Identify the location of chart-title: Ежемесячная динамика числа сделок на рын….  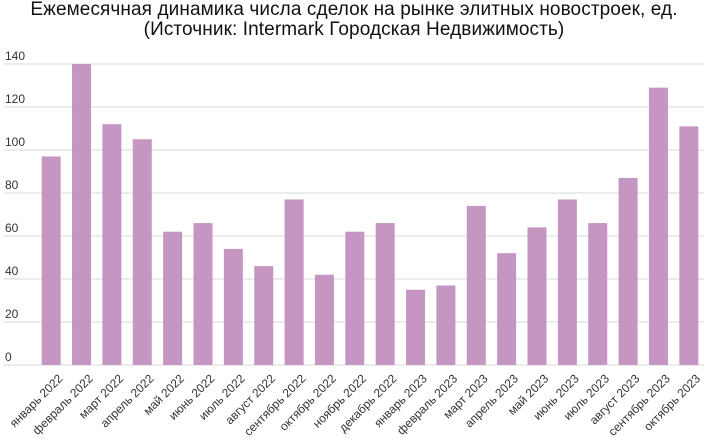
(354, 10).